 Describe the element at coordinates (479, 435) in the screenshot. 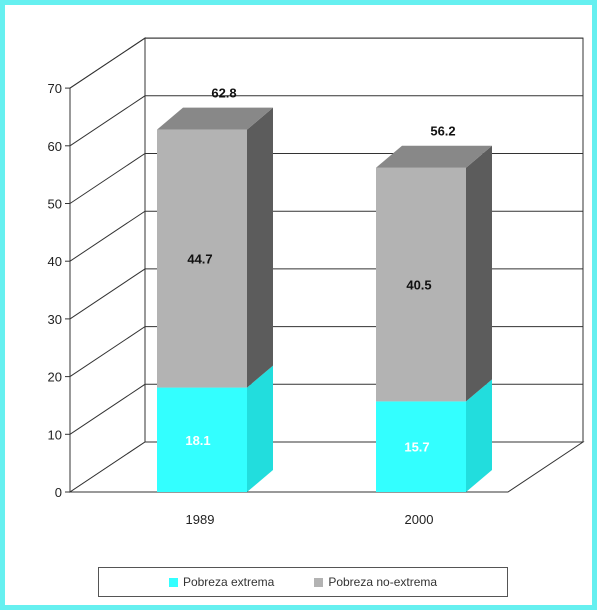

I see `bar-2000-extrema-side` at that location.